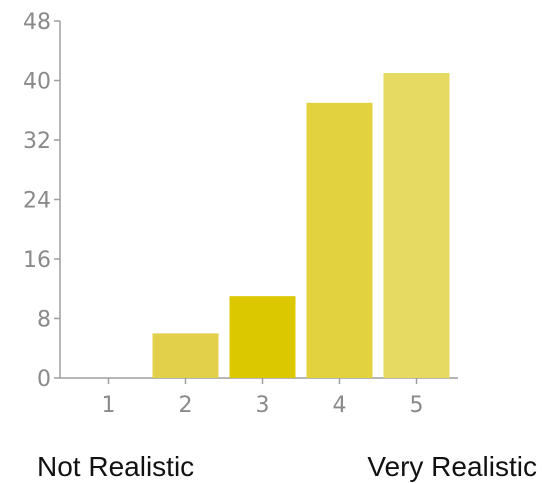 This screenshot has width=542, height=483. What do you see at coordinates (44, 320) in the screenshot?
I see `y-tick-label: 8` at bounding box center [44, 320].